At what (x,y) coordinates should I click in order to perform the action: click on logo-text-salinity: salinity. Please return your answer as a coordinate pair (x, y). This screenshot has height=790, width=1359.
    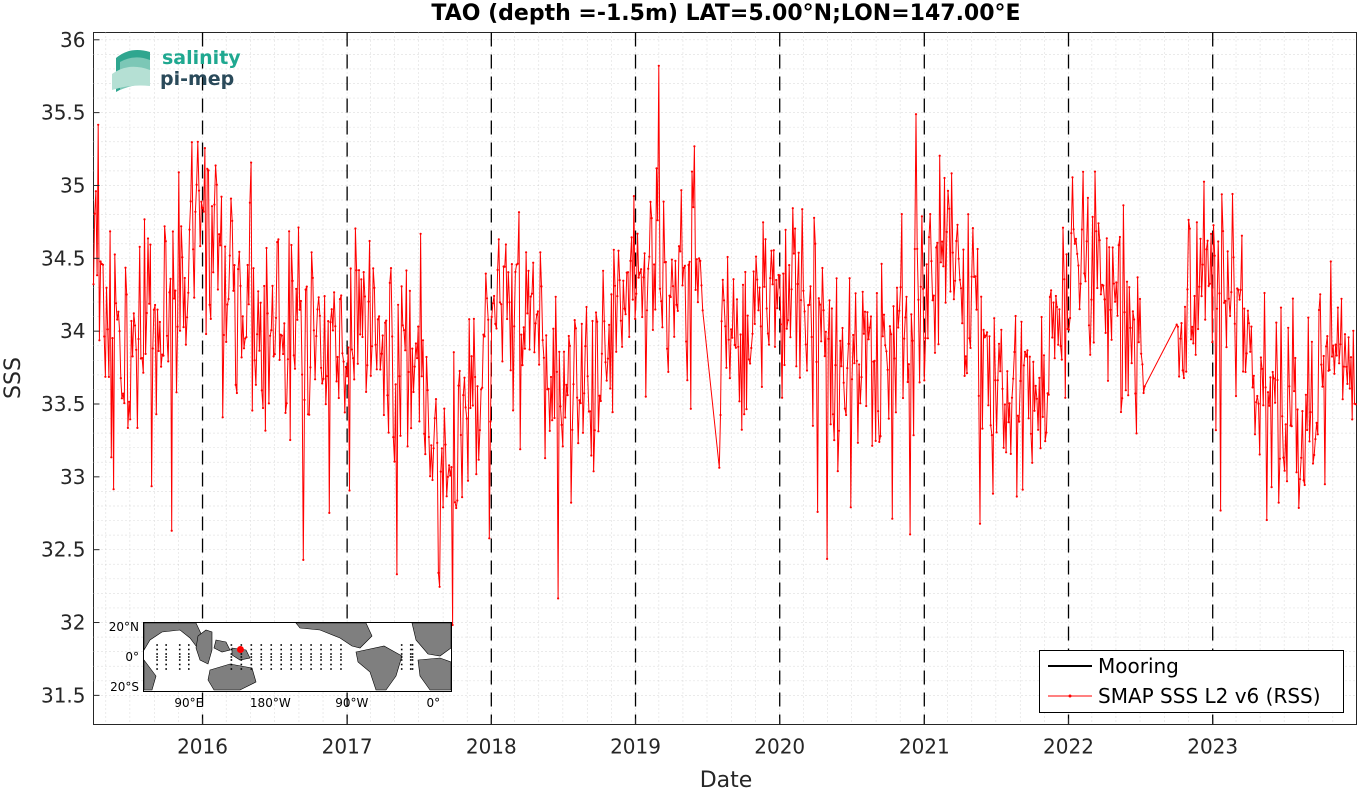
    Looking at the image, I should click on (201, 58).